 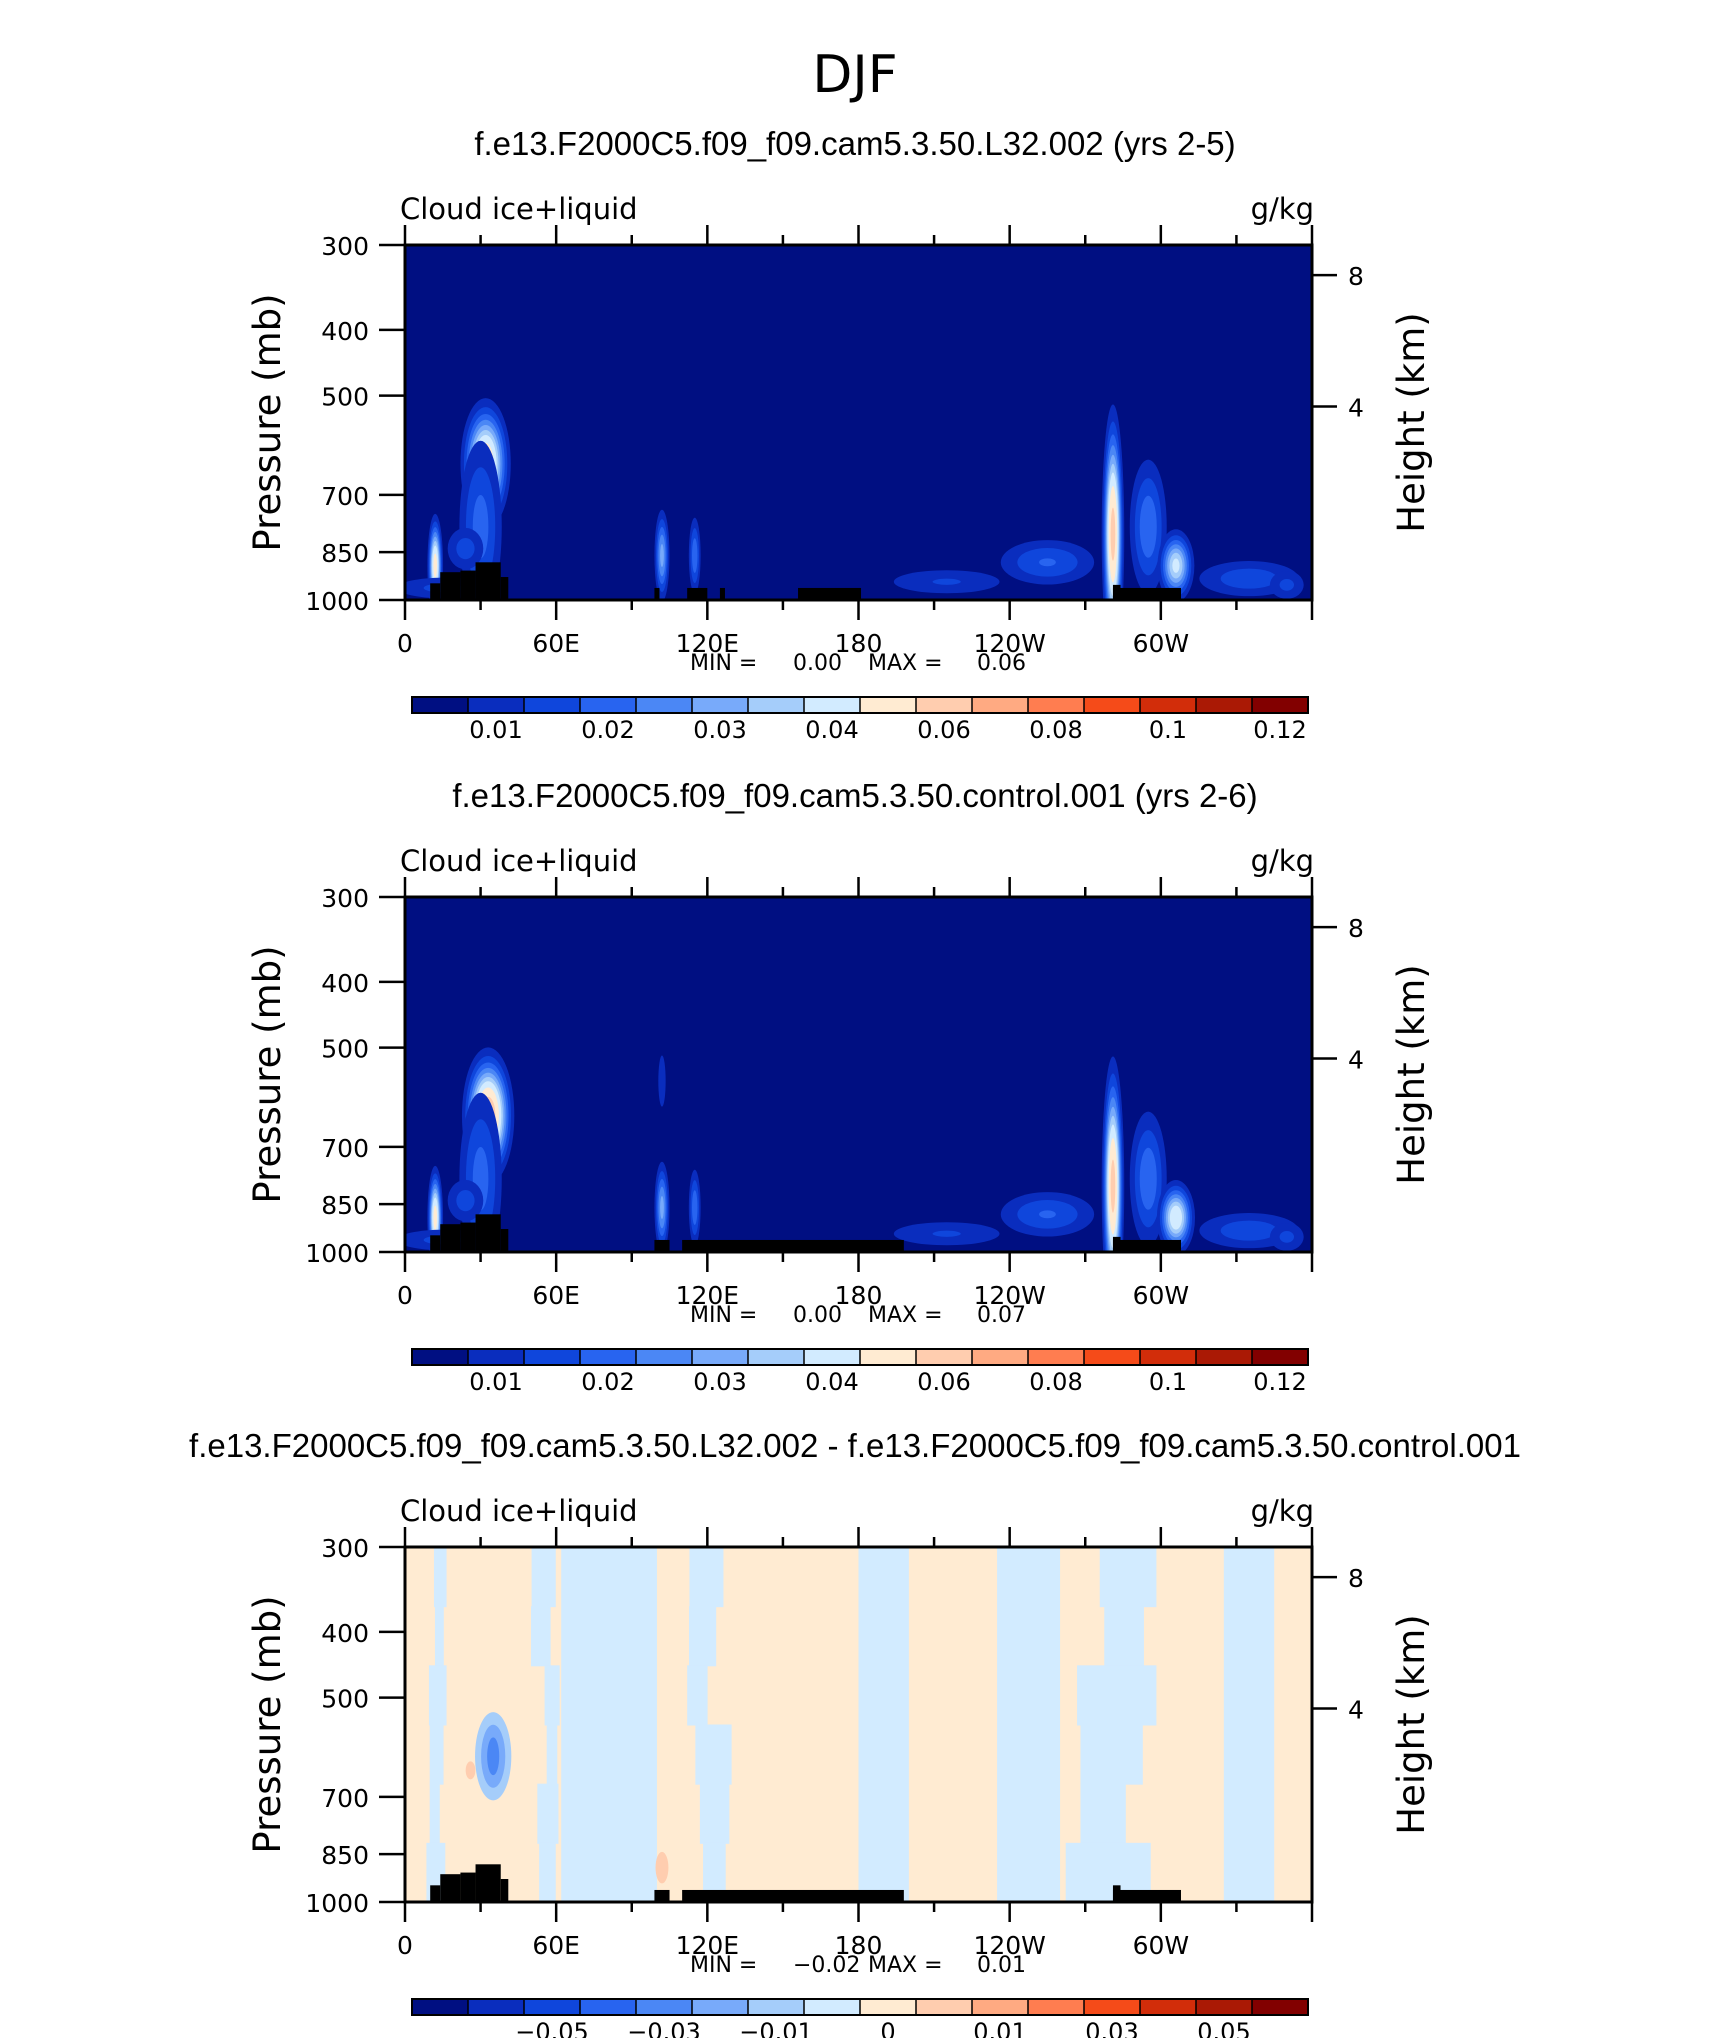 I want to click on colorbar-label: 0.05, so click(x=1223, y=2028).